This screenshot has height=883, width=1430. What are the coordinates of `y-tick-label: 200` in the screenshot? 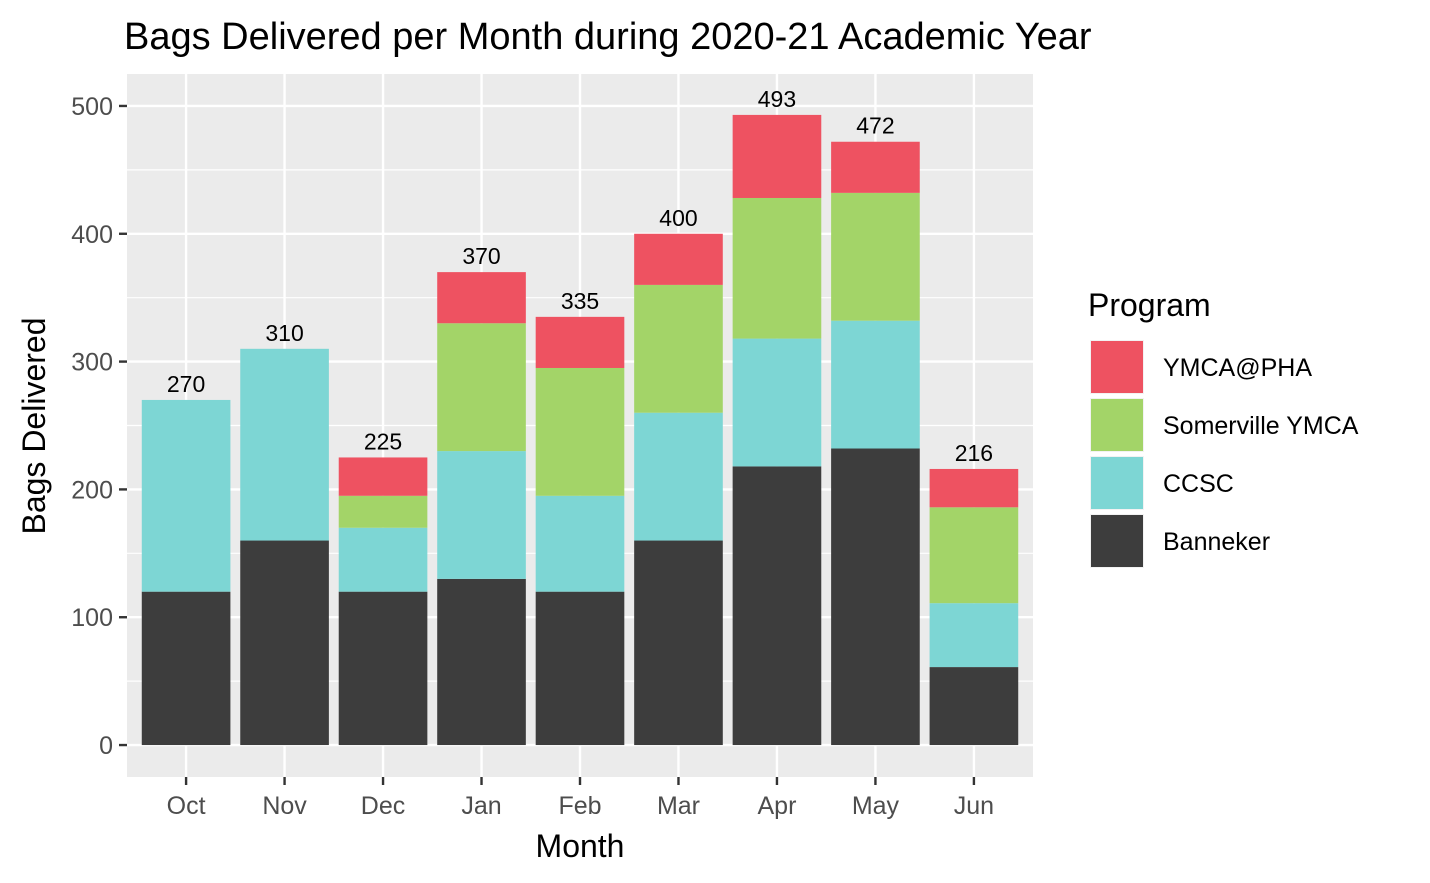 It's located at (92, 490).